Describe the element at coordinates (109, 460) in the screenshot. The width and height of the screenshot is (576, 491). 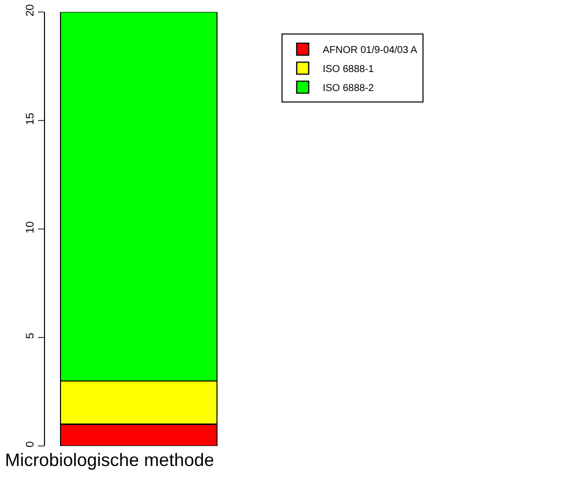
I see `x-axis-title: Microbiologische methode` at that location.